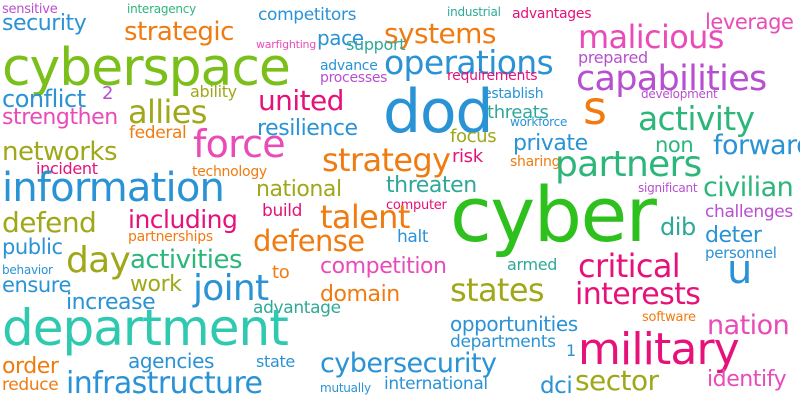  Describe the element at coordinates (550, 143) in the screenshot. I see `word: private` at that location.